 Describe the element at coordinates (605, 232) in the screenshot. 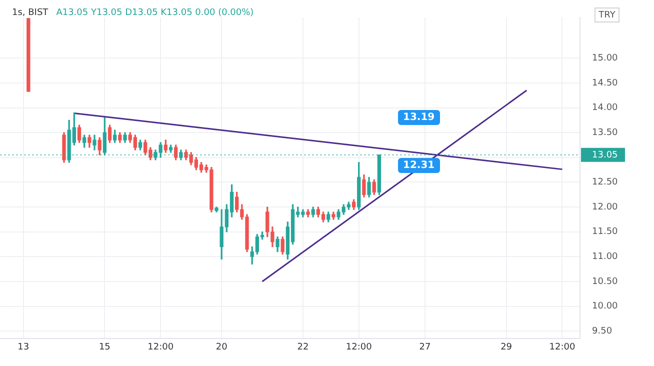

I see `y-tick-label: 11.50` at that location.